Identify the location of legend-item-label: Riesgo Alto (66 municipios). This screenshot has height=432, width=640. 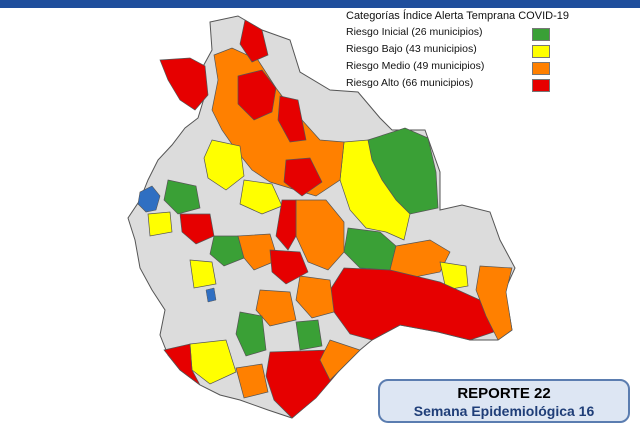
(410, 83).